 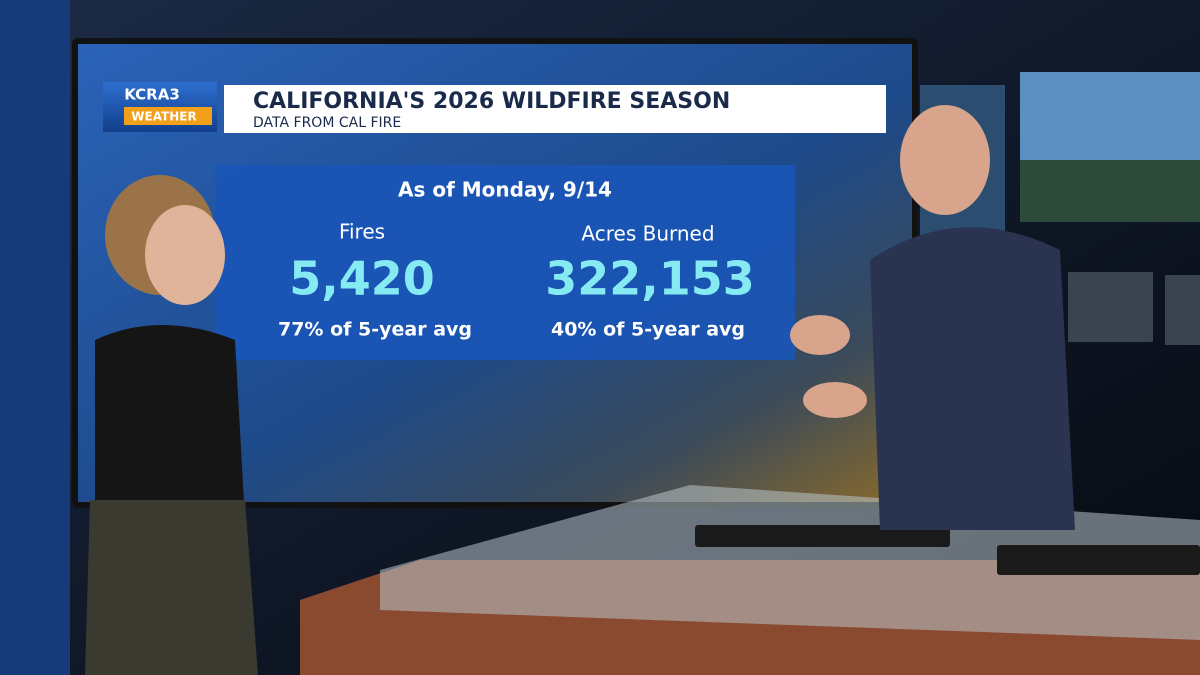 I want to click on stat-note: 77% of 5-year avg, so click(x=375, y=330).